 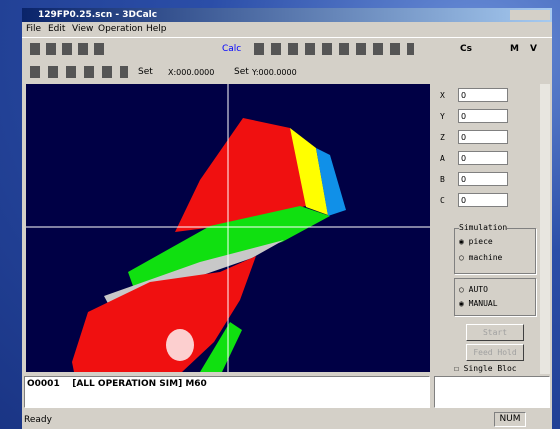 I want to click on radio: ○ machine, so click(x=481, y=257).